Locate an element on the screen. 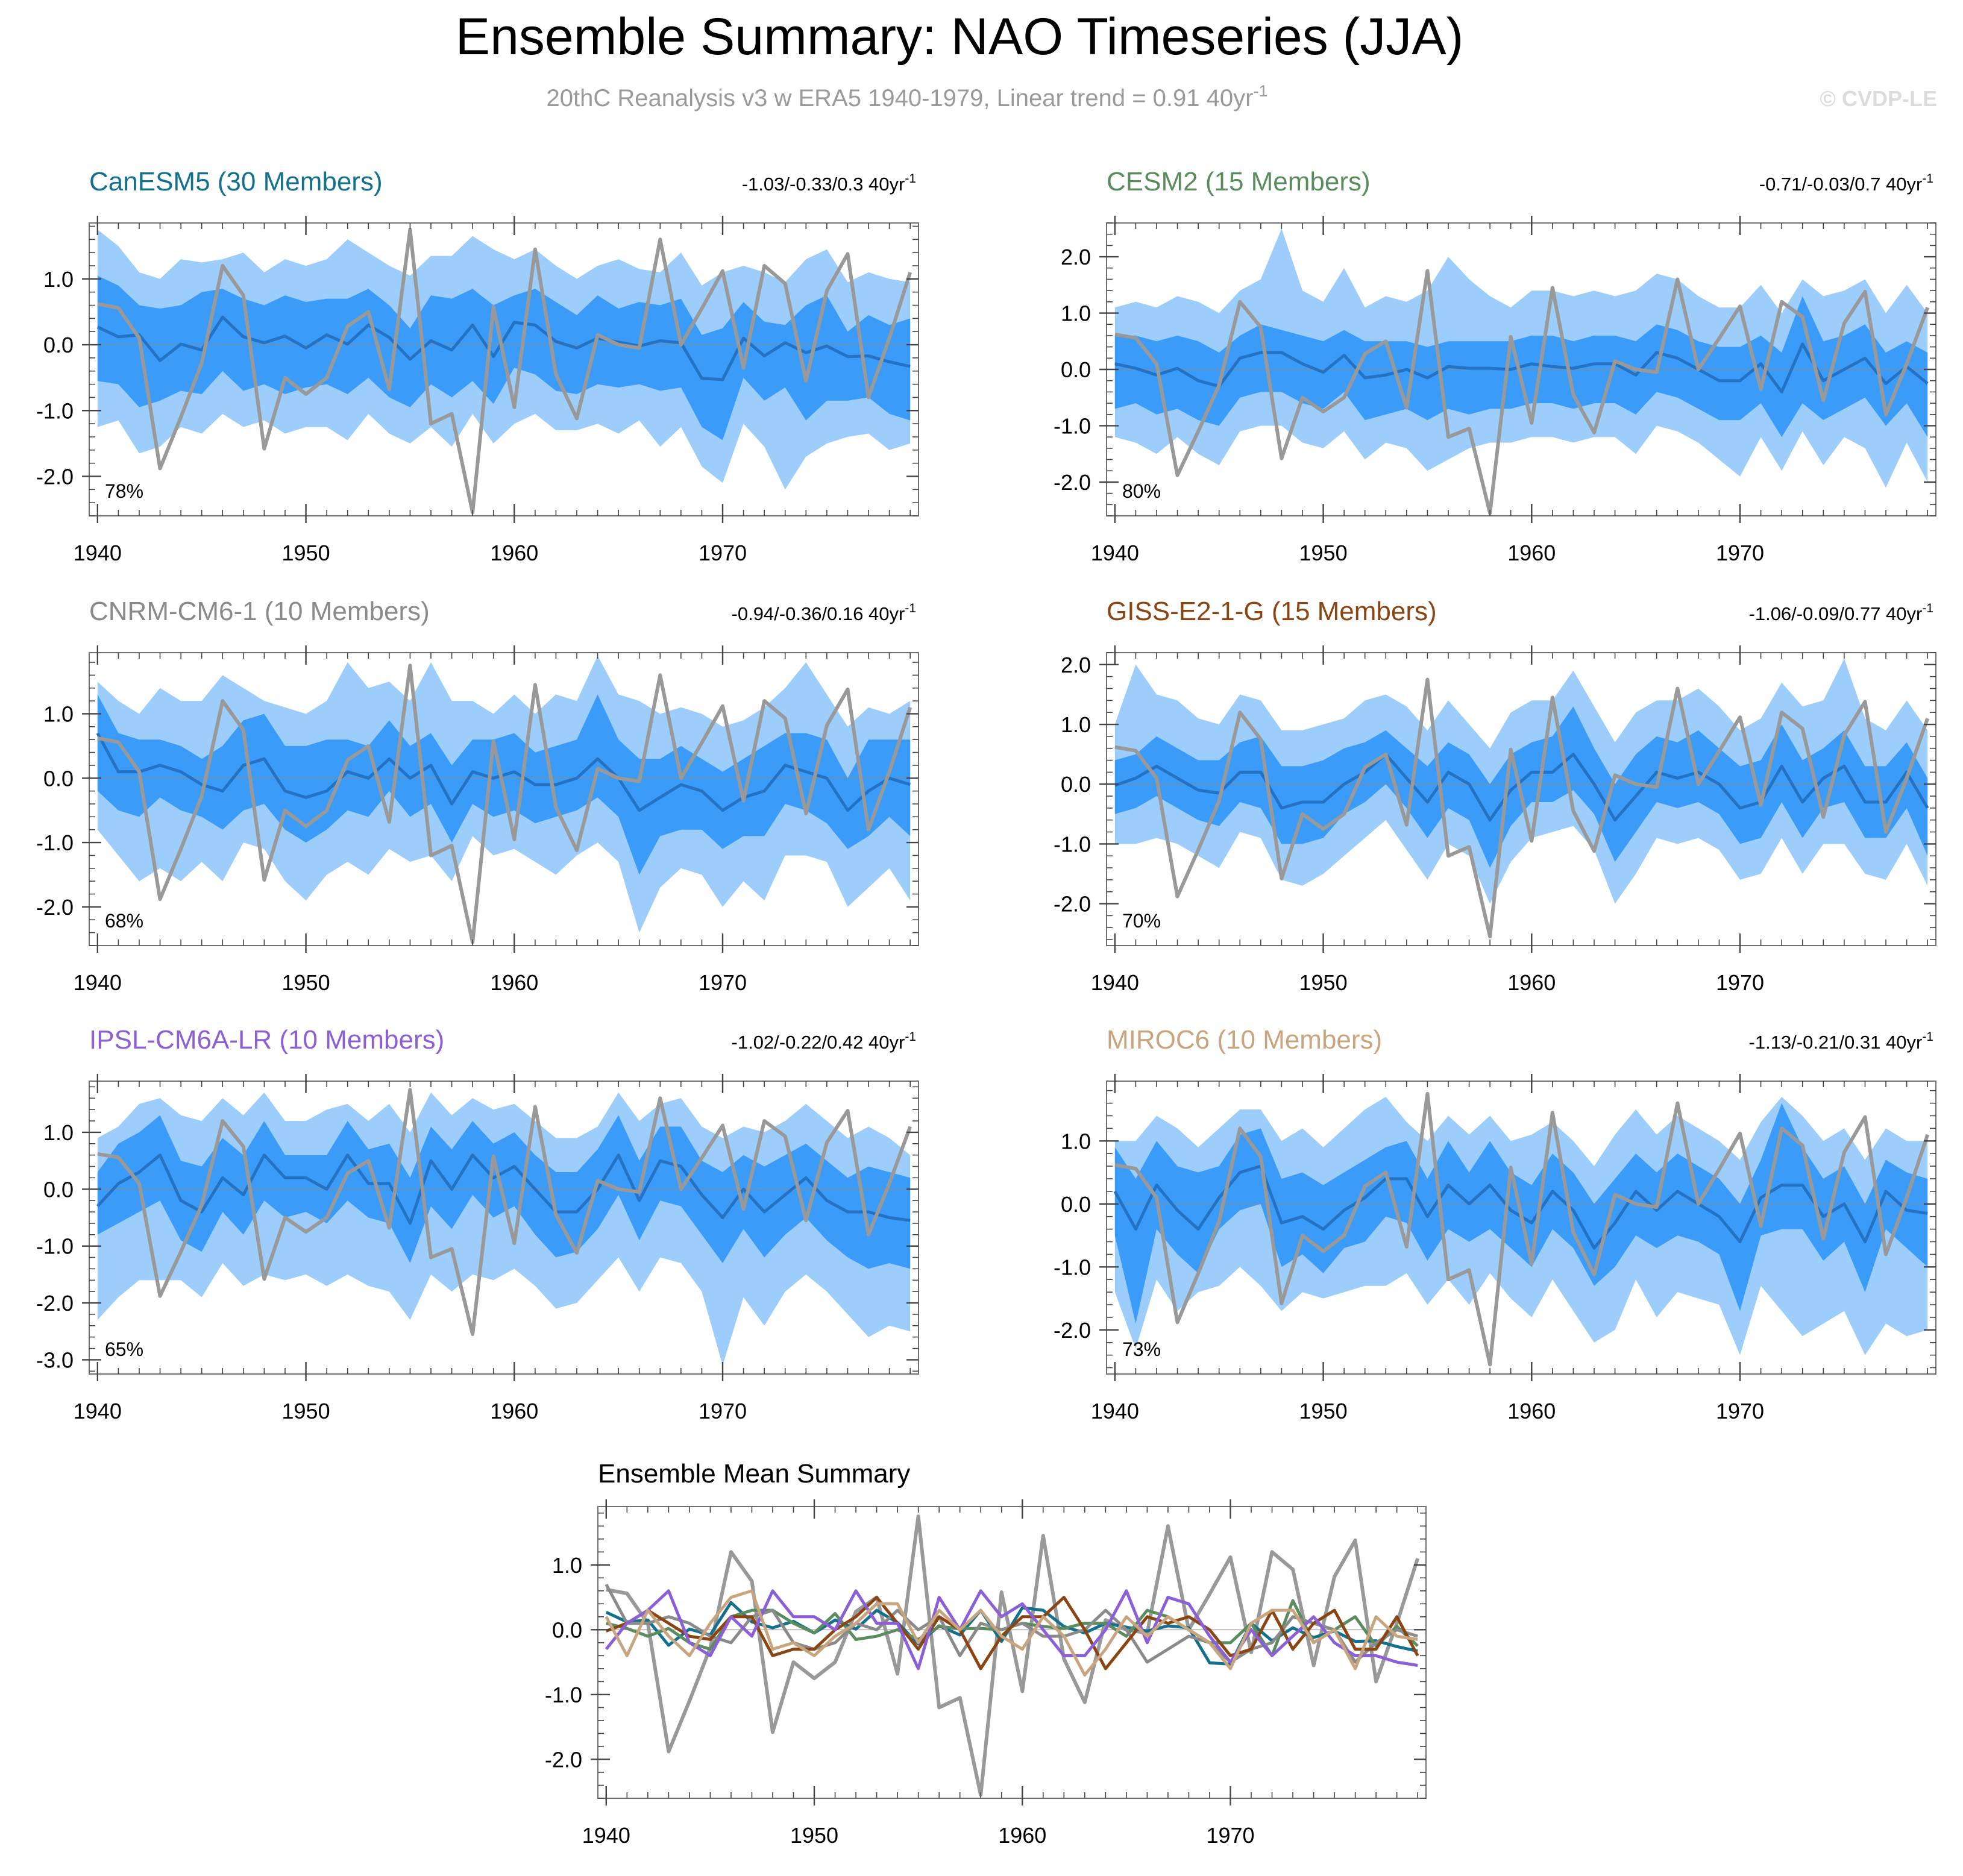 Image resolution: width=1963 pixels, height=1876 pixels. trend-range-label: -0.94/-0.36/0.16 40yr-1 is located at coordinates (824, 612).